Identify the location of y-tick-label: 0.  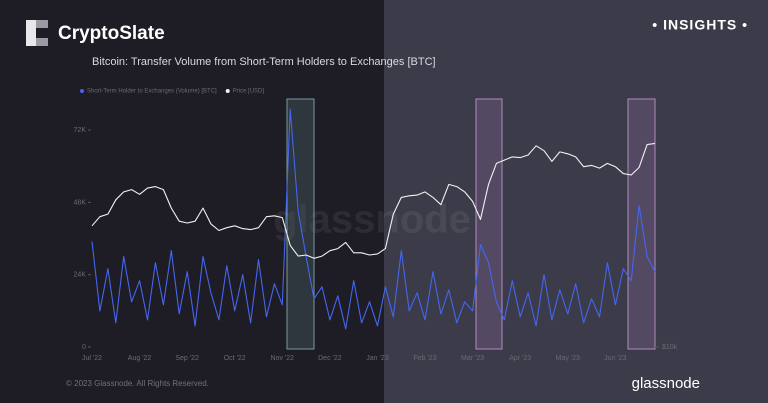
(84, 347).